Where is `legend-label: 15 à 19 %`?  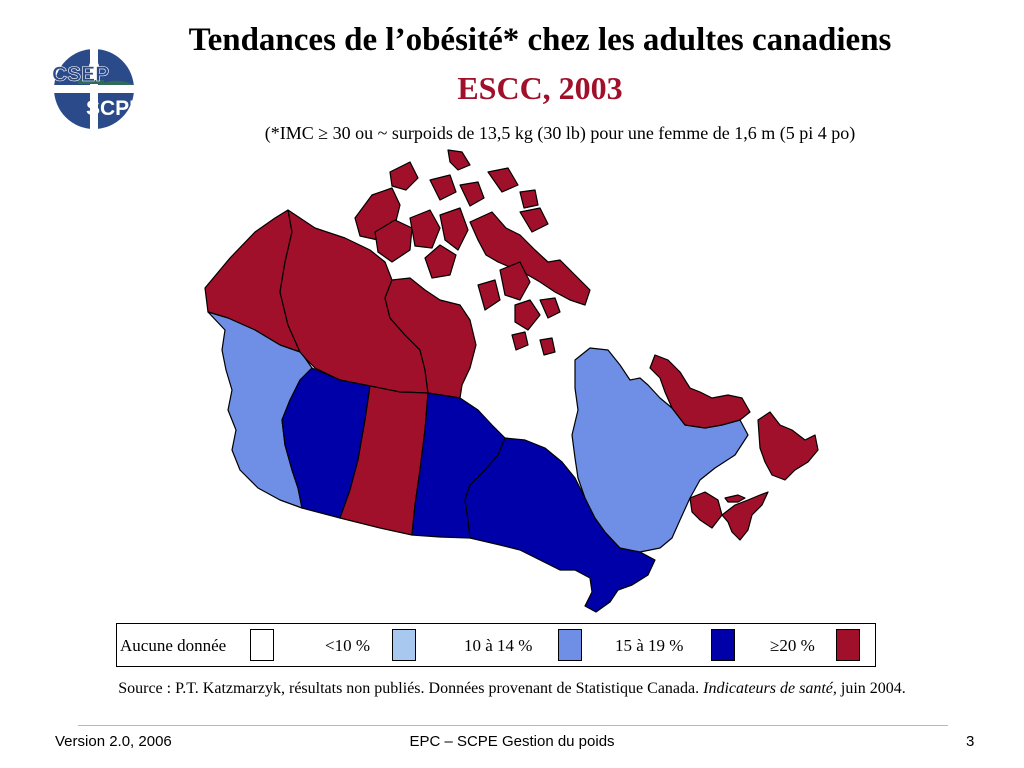
legend-label: 15 à 19 % is located at coordinates (649, 645).